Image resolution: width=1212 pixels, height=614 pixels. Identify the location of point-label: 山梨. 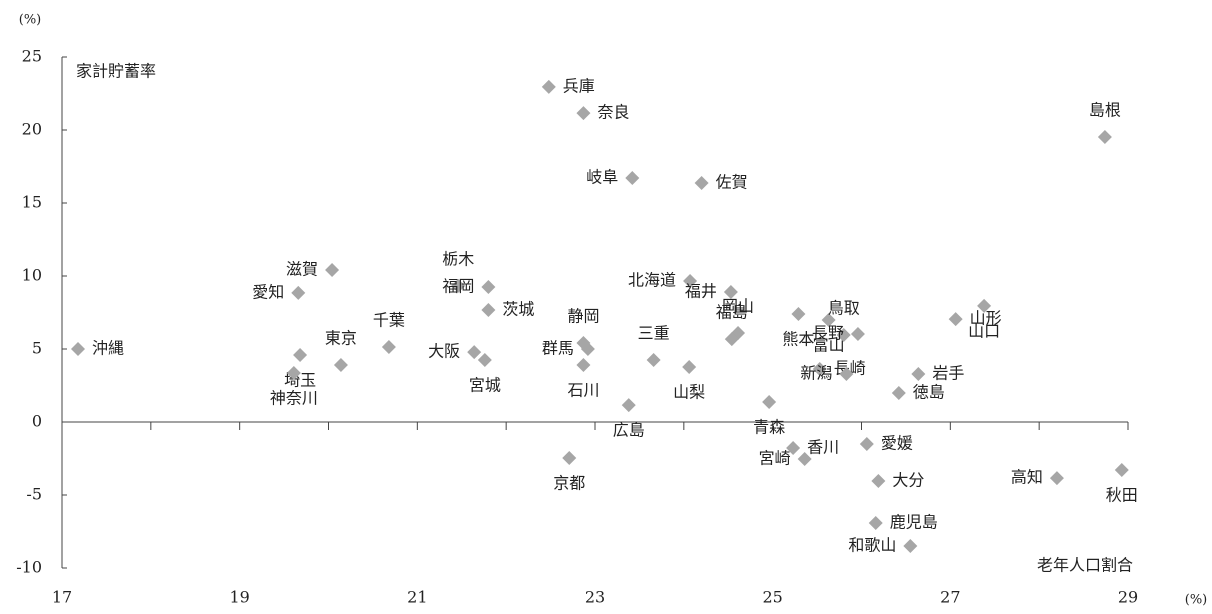
(689, 391).